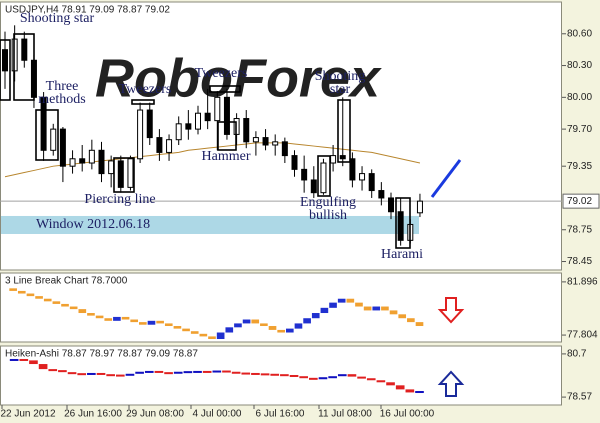  Describe the element at coordinates (217, 414) in the screenshot. I see `x-tick-label: 4 Jul 00:00` at that location.